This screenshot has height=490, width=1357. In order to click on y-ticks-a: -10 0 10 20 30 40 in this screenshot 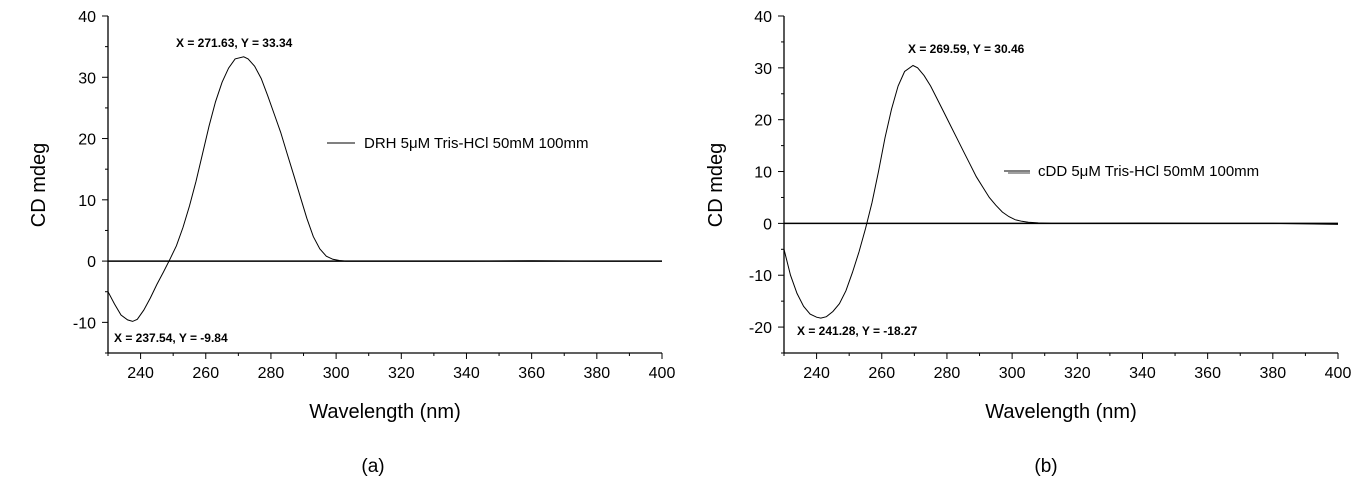, I will do `click(90, 181)`.